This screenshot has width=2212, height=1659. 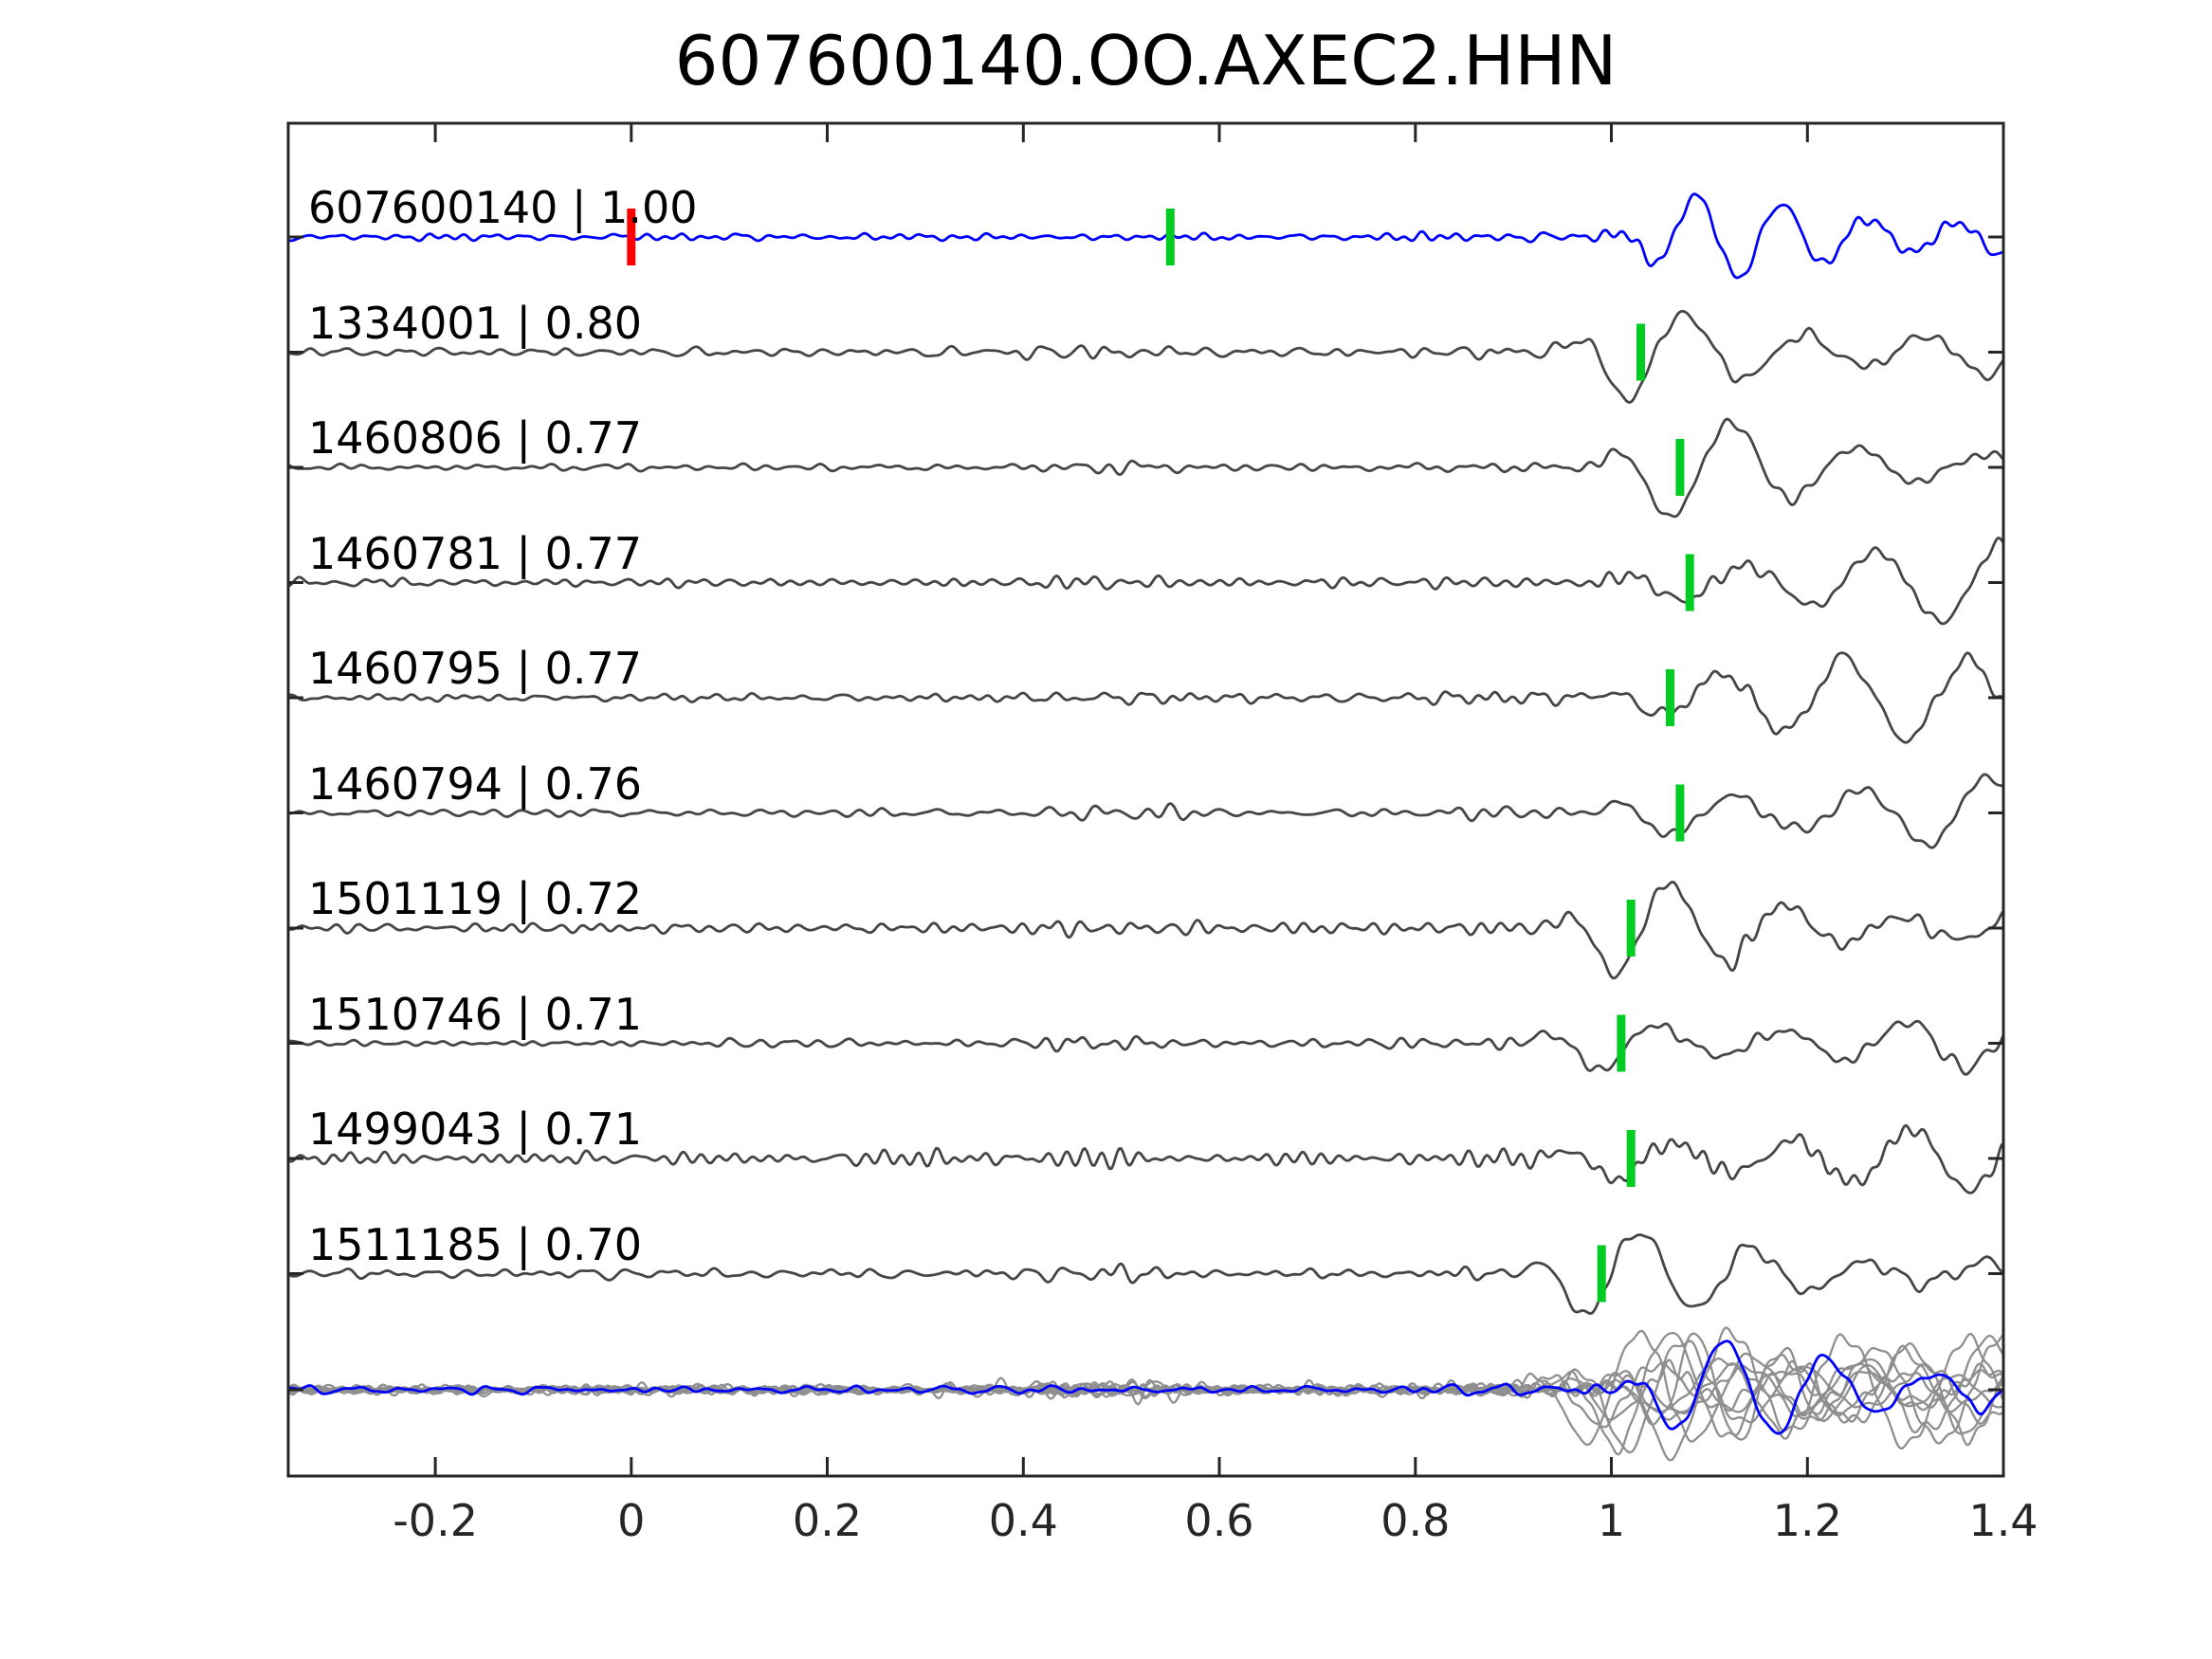 I want to click on trace-label-1501119: 1501119 | 0.72, so click(x=475, y=898).